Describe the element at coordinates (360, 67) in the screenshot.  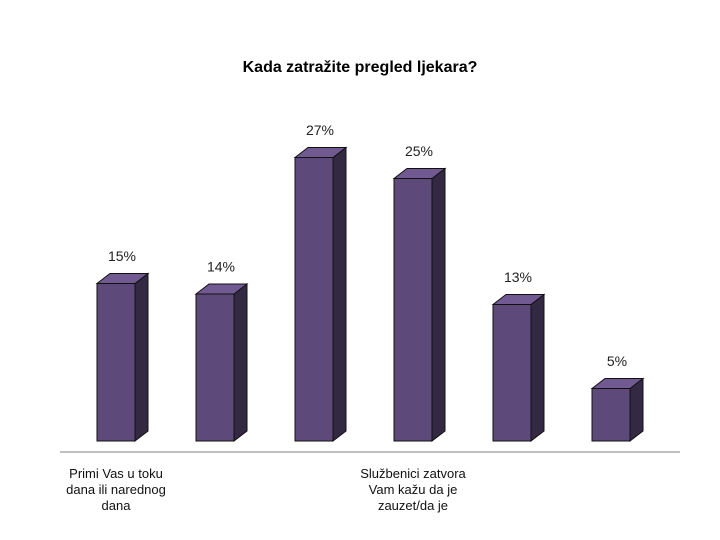
I see `chart-title: Kada zatražite pregled ljekara?` at that location.